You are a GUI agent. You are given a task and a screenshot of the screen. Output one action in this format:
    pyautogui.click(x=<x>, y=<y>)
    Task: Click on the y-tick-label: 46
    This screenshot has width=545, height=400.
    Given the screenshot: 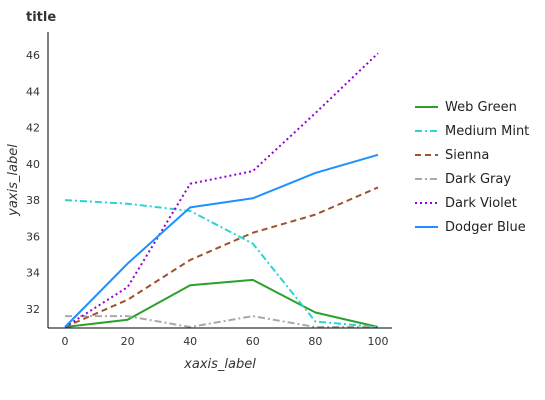 What is the action you would take?
    pyautogui.click(x=33, y=55)
    